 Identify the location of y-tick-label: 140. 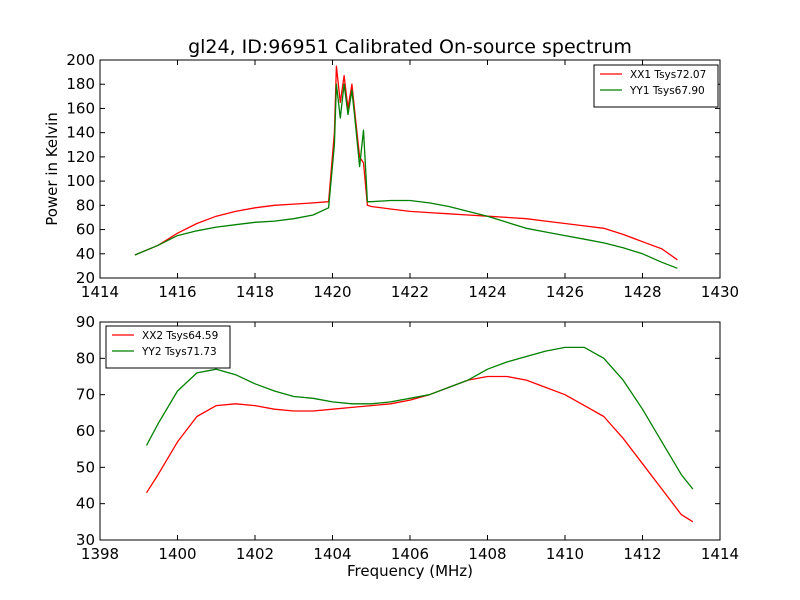
(80, 133).